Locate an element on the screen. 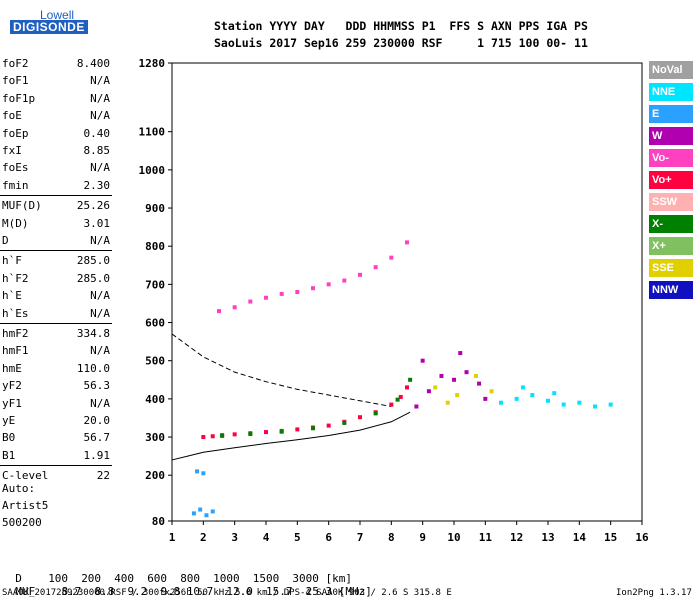  param-value: 56.7 is located at coordinates (97, 438).